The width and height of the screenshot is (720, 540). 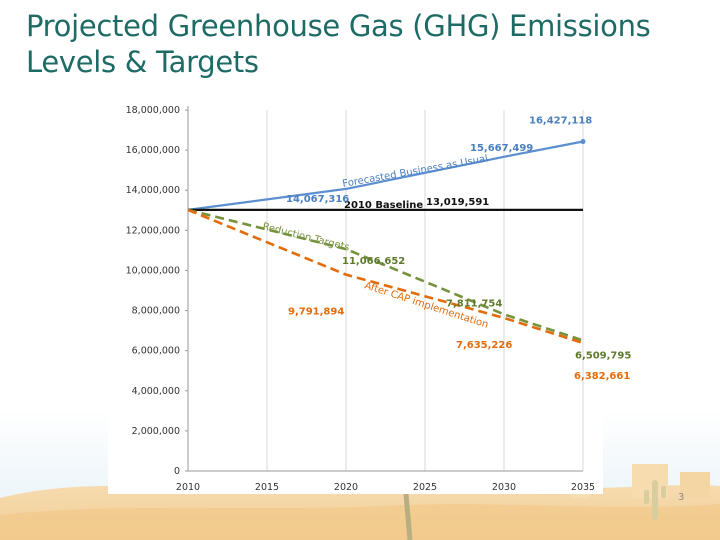 I want to click on x-axis-ticks: 2010 2015 2020 2025 2030 2035, so click(x=385, y=487).